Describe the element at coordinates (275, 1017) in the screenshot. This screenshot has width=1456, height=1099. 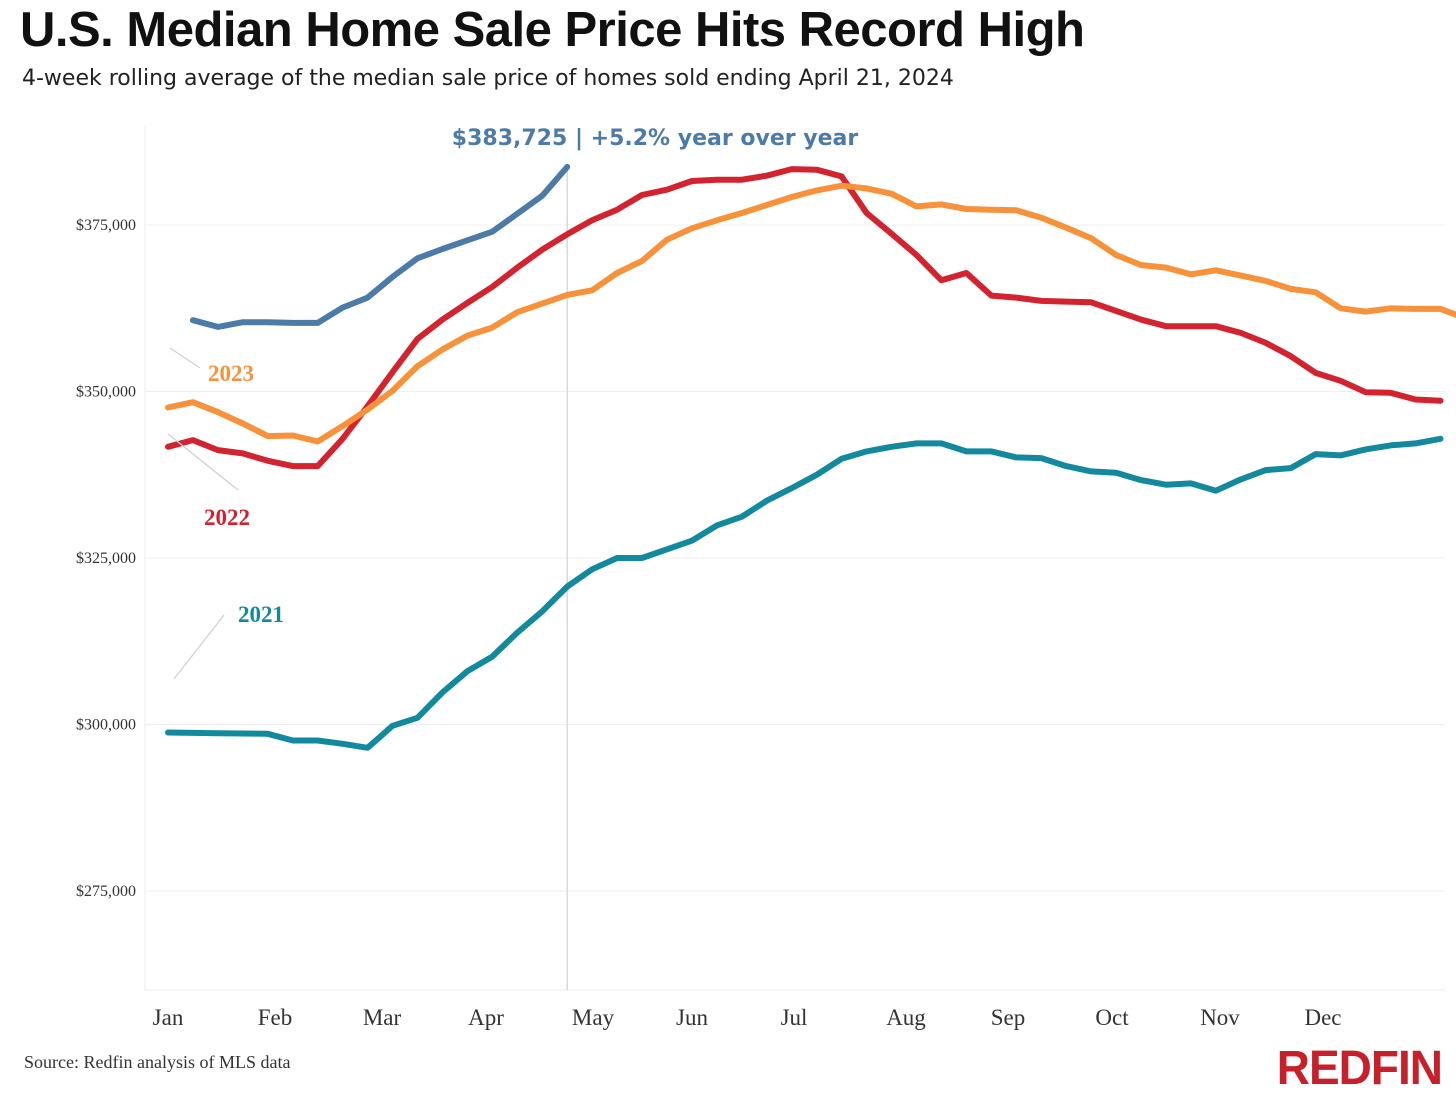
I see `x-tick-label: Feb` at that location.